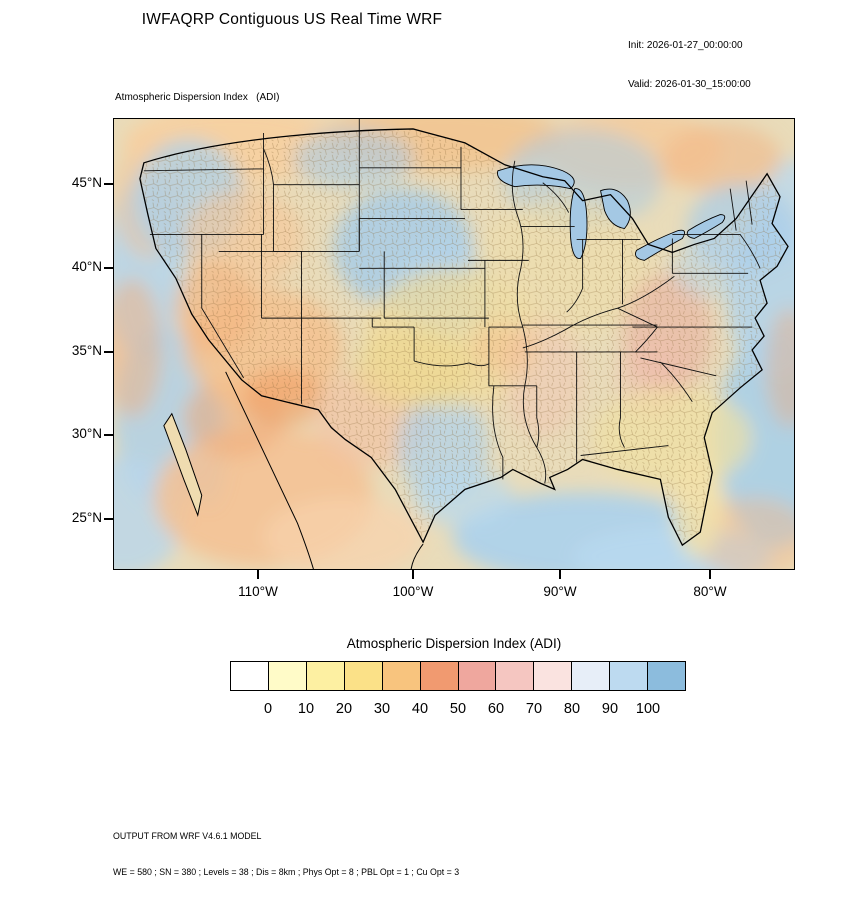 The image size is (850, 902). Describe the element at coordinates (268, 709) in the screenshot. I see `colorbar-tick-label: 0` at that location.